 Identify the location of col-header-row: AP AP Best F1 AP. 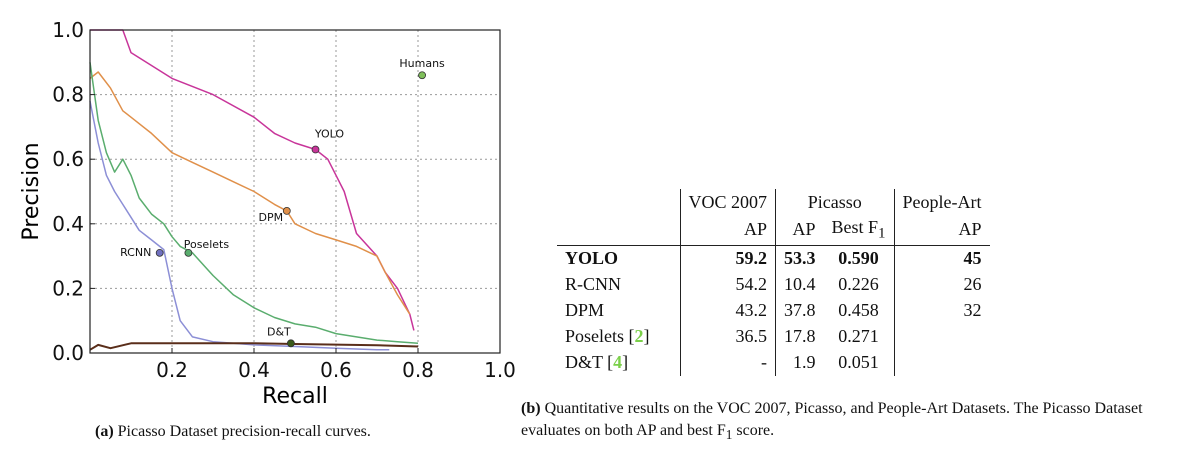
(773, 230).